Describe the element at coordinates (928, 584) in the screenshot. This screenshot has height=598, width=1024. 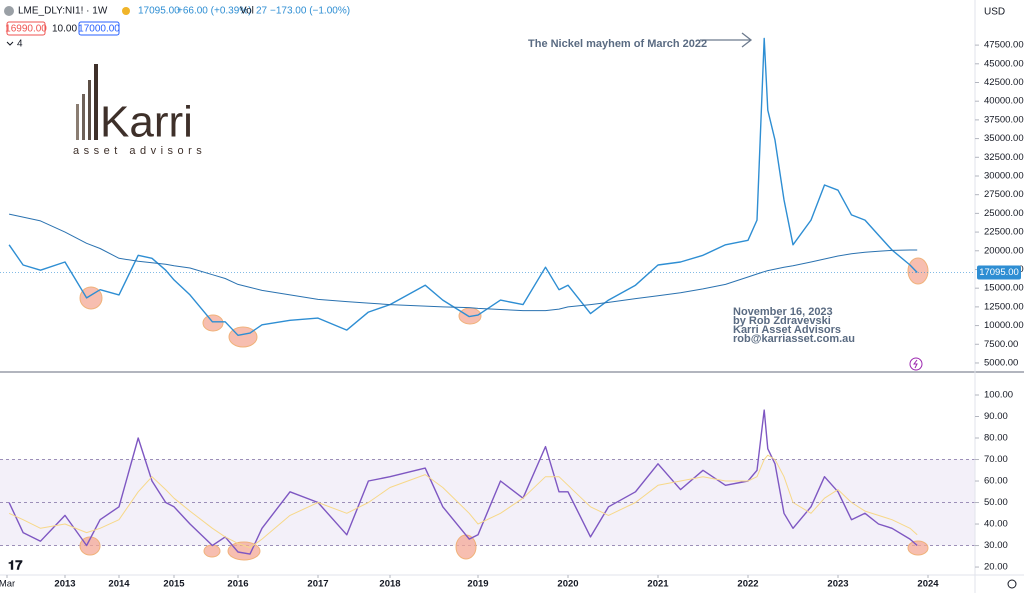
I see `x-tick-label: 2024` at that location.